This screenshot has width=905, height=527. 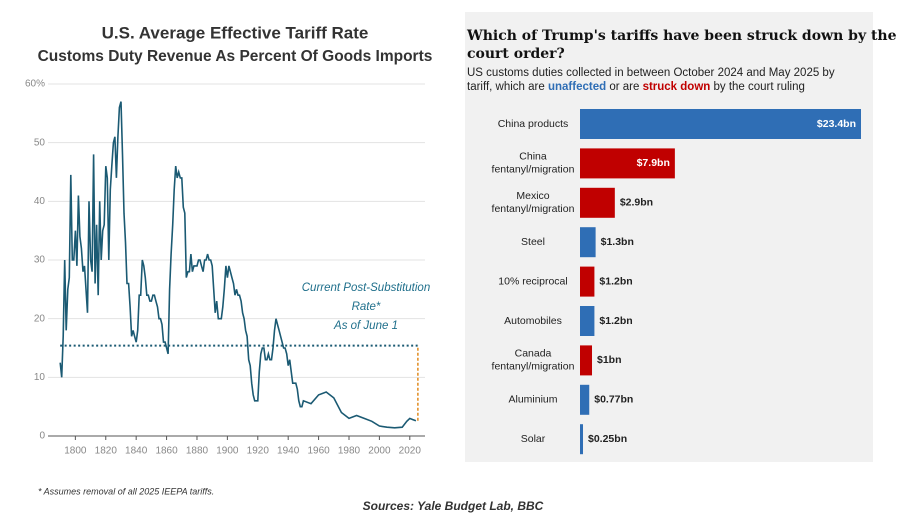 I want to click on x-tick-label: 2020, so click(x=410, y=451).